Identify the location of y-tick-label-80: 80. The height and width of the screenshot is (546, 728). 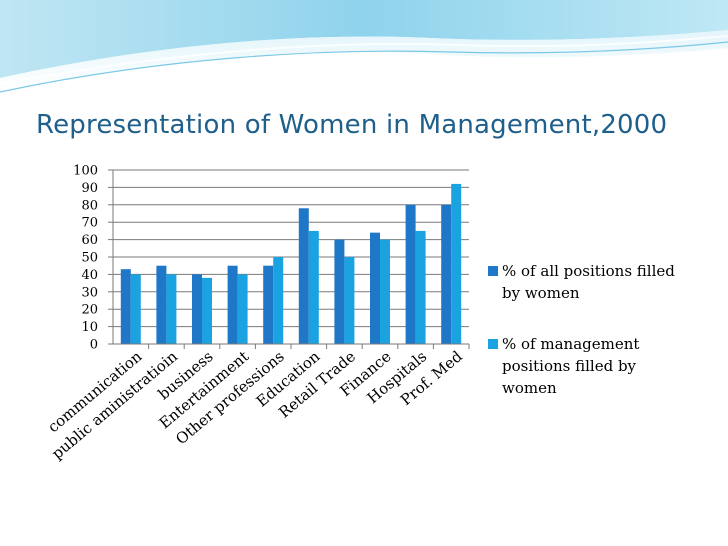
(89, 205).